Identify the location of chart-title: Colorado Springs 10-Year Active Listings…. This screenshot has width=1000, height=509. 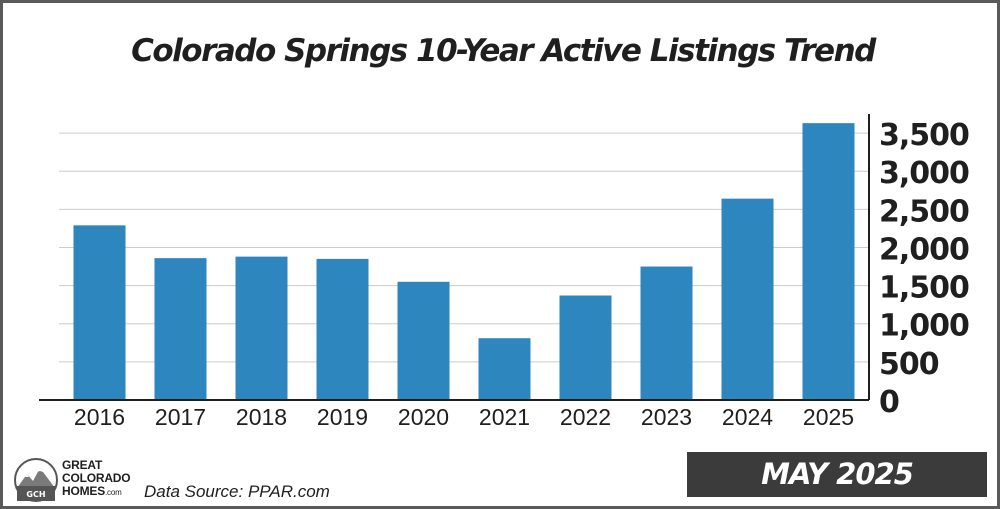
(503, 51).